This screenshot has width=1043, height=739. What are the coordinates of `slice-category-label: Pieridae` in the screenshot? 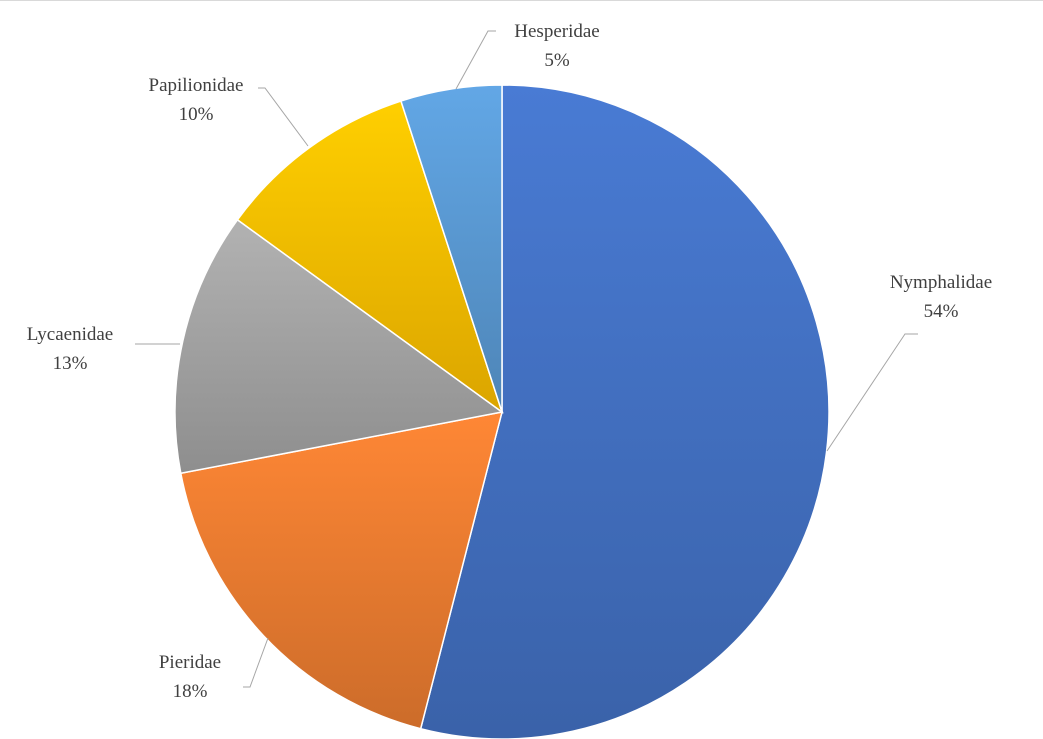 It's located at (190, 662).